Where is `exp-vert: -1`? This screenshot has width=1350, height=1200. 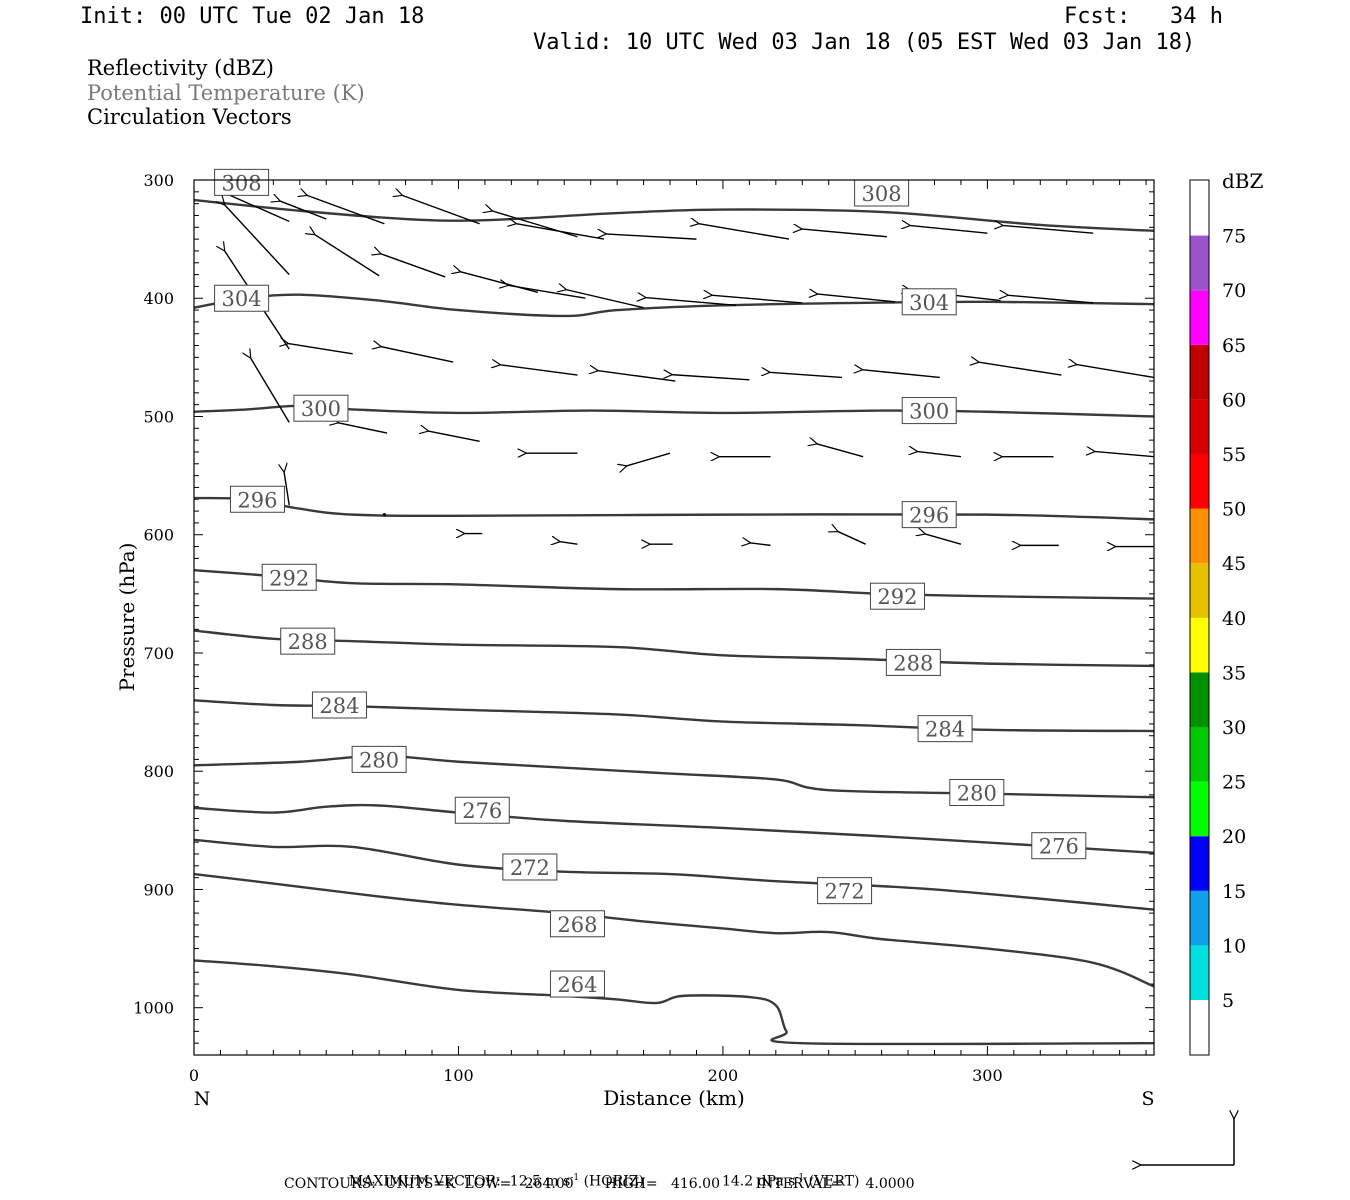
exp-vert: -1 is located at coordinates (800, 1178).